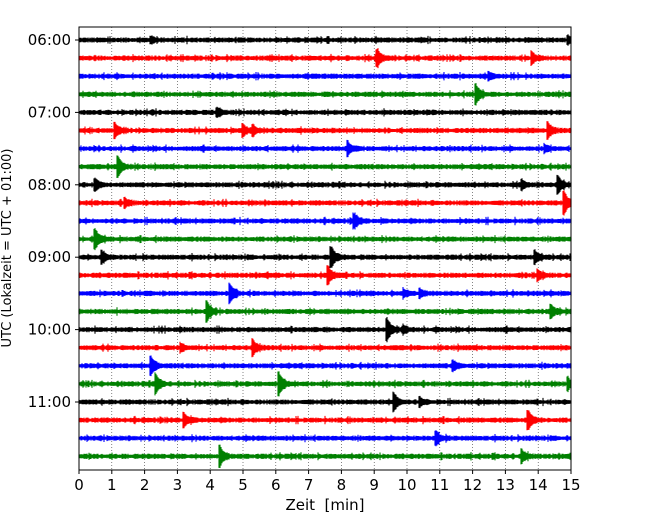  Describe the element at coordinates (538, 485) in the screenshot. I see `x-tick-label: 14` at that location.